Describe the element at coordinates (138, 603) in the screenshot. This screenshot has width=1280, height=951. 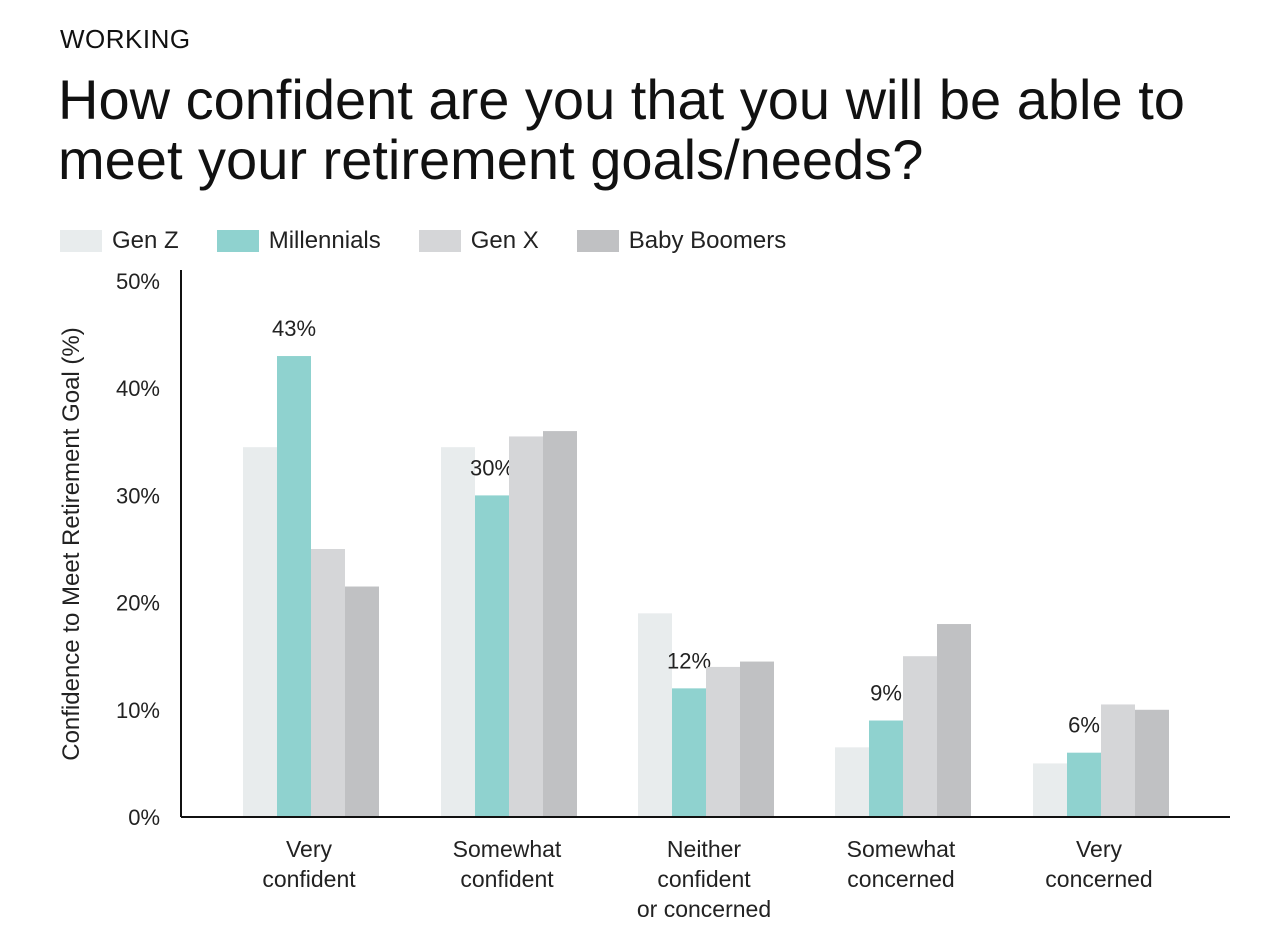
I see `y-tick-label: 20%` at that location.